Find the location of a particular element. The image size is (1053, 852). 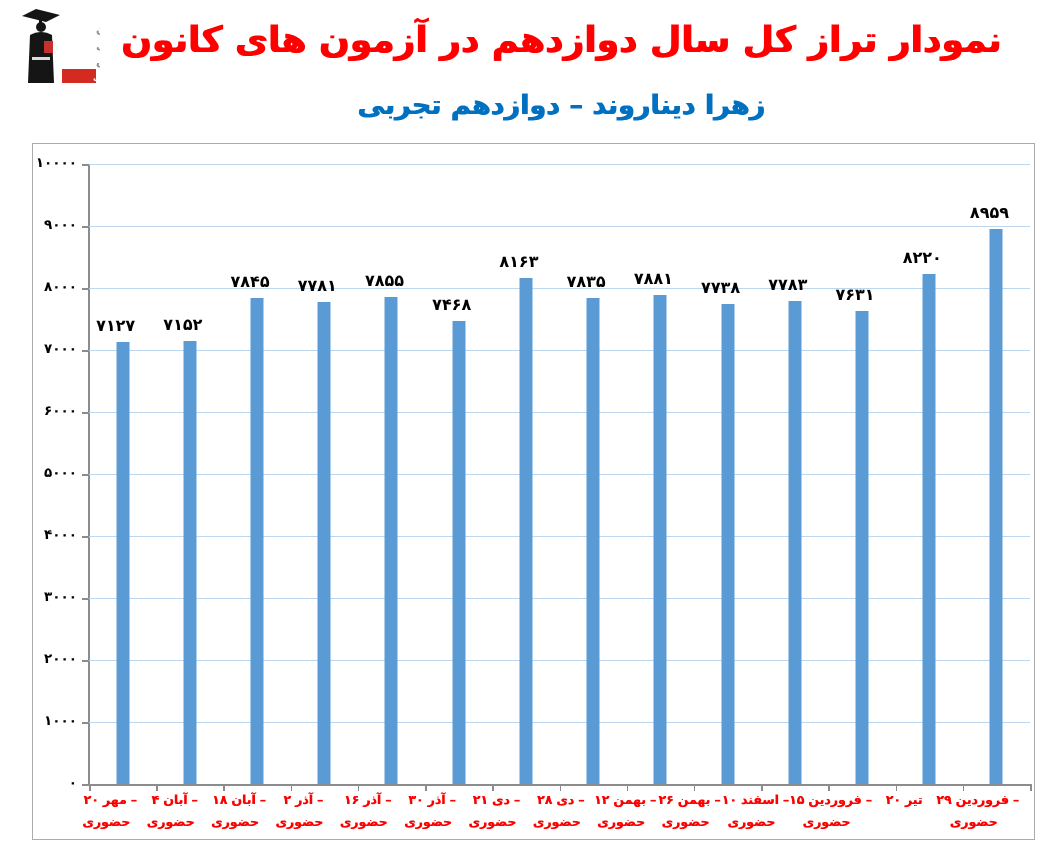

x-tick-label: ۲۱ دی – حضوری is located at coordinates (503, 810).